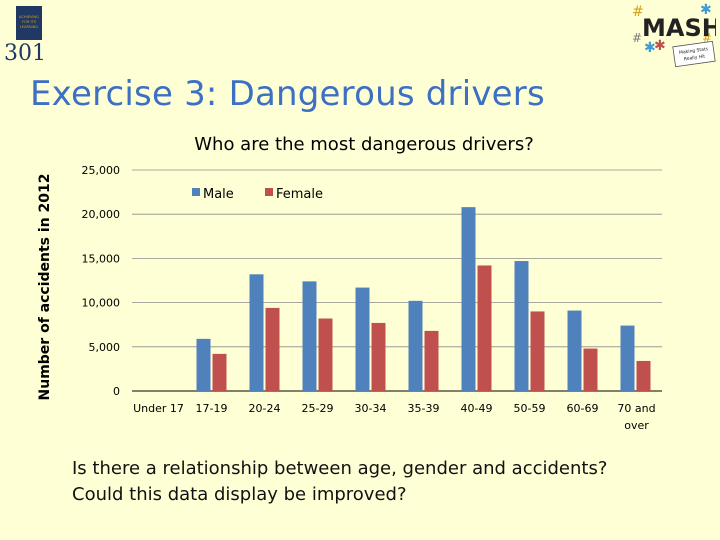 The height and width of the screenshot is (540, 720). I want to click on logo-badge, so click(29, 23).